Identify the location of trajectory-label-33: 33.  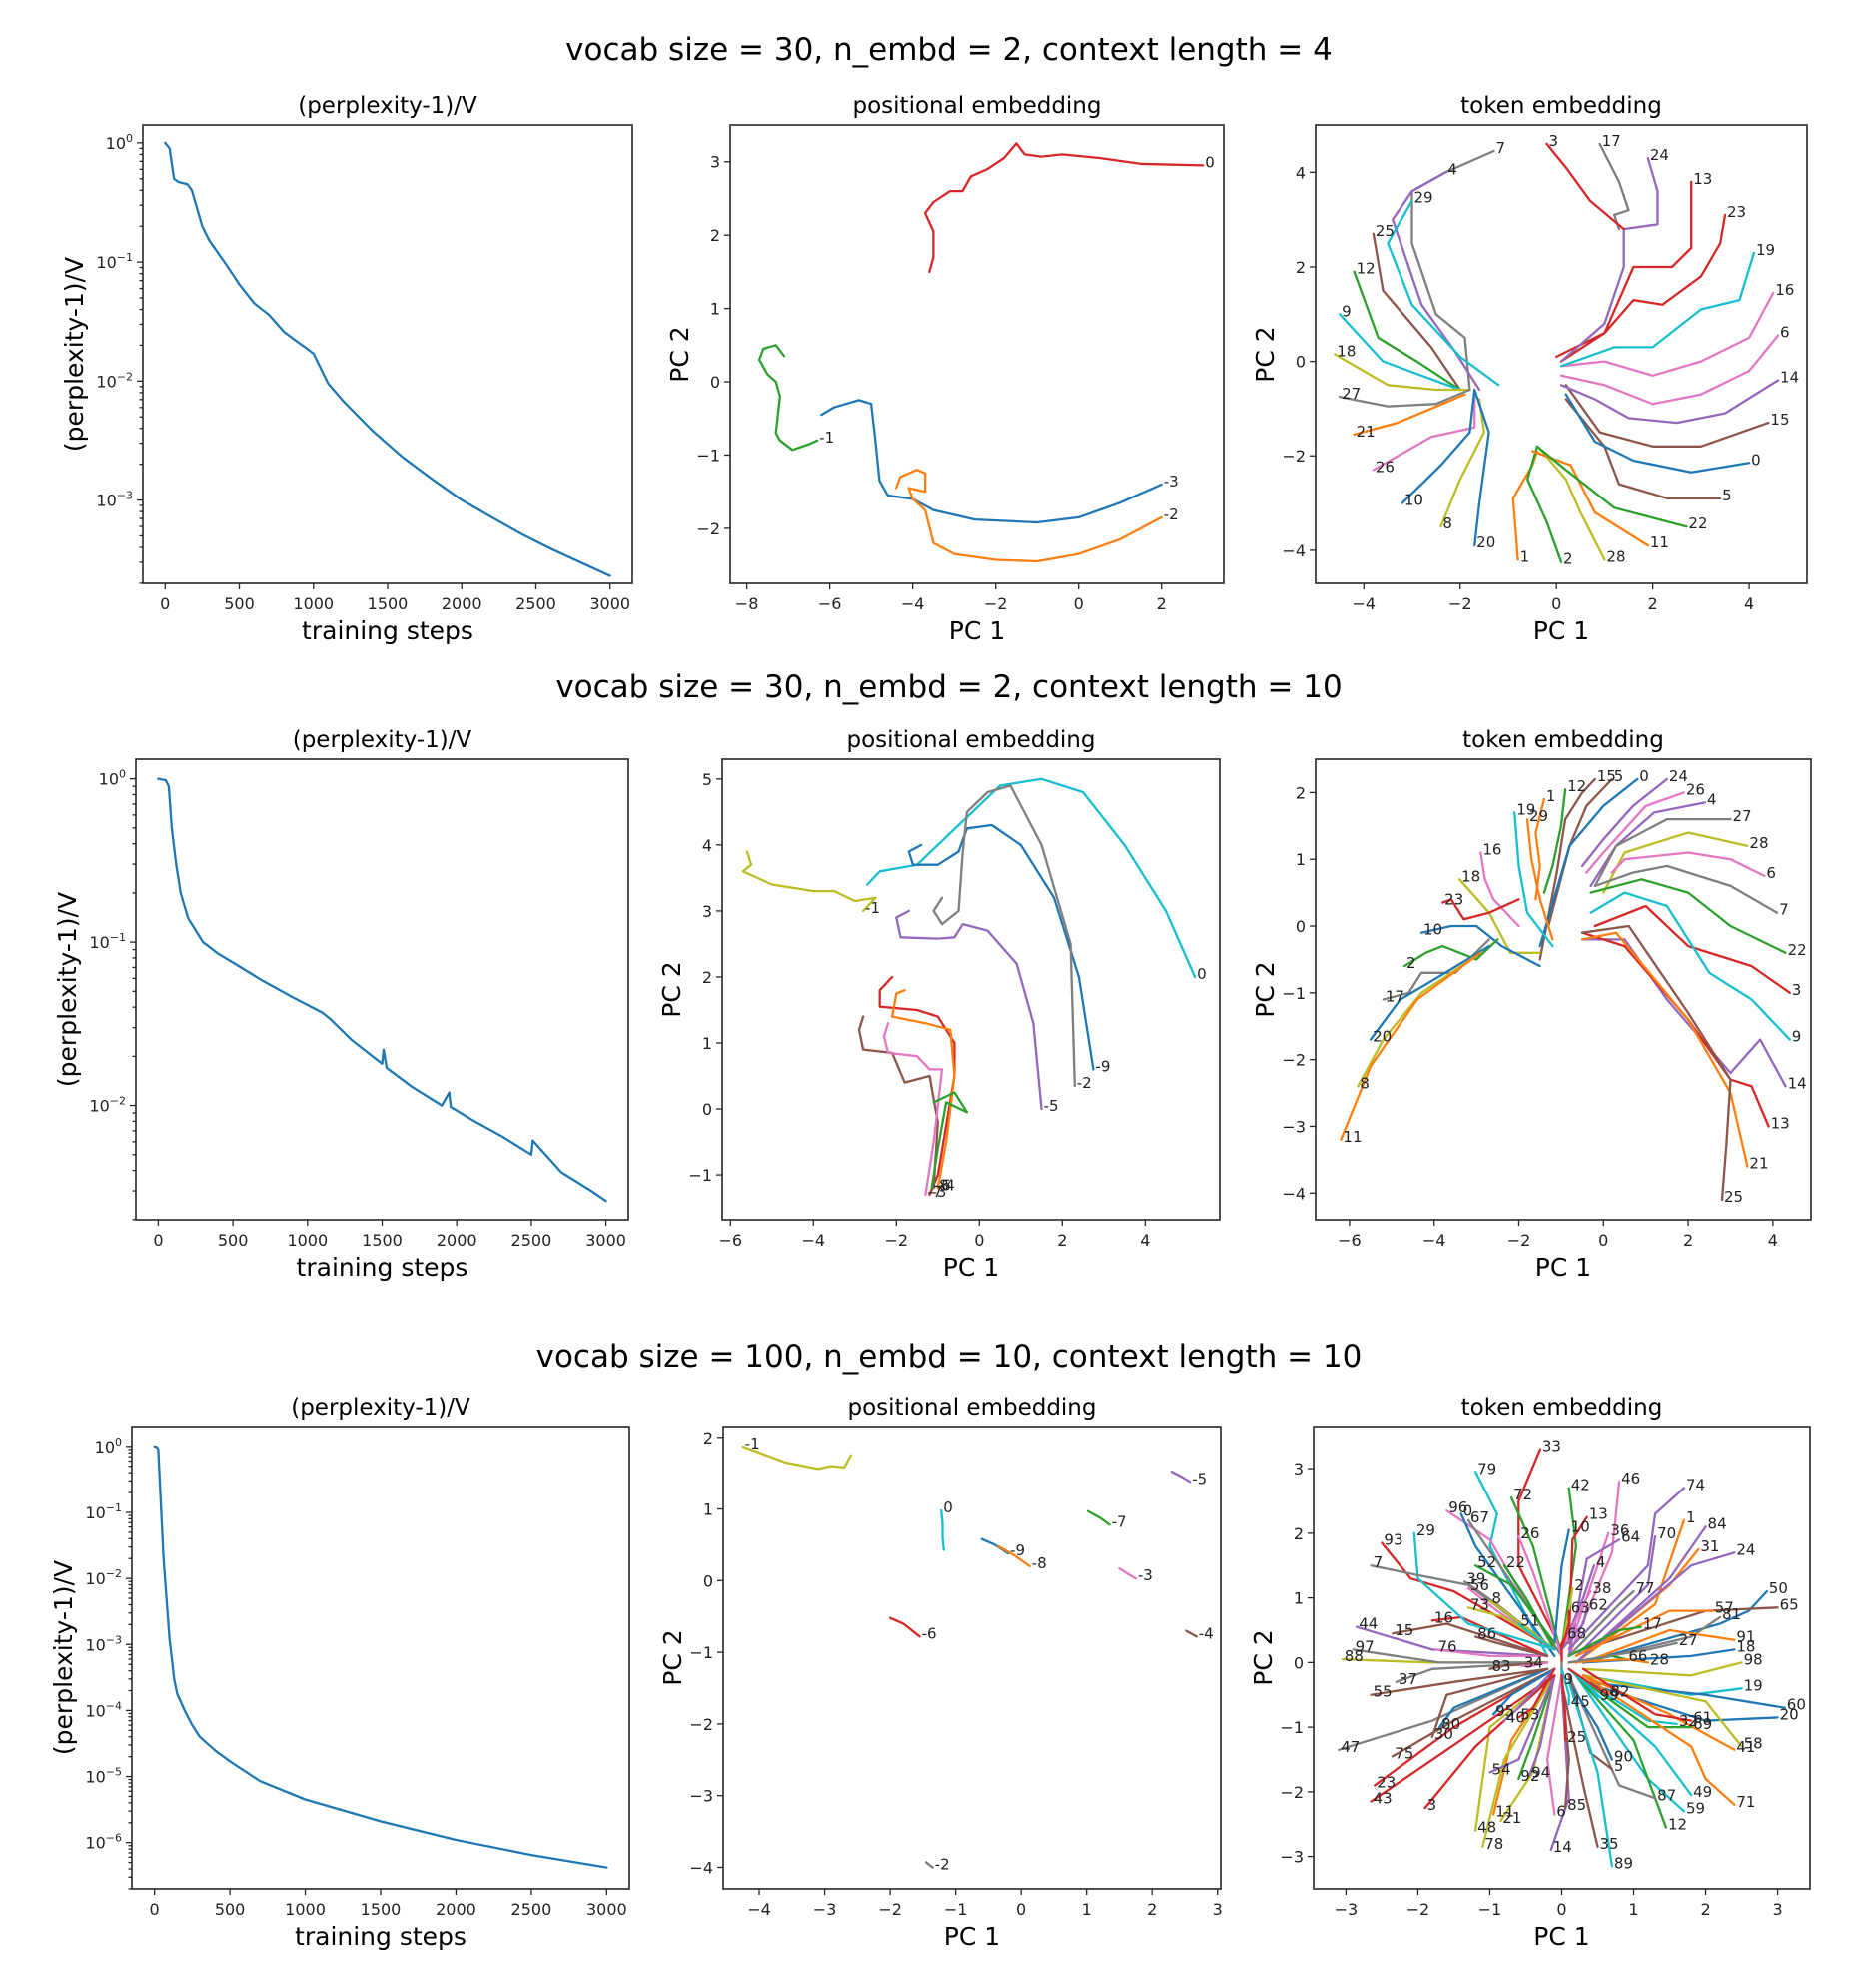
(1551, 1447).